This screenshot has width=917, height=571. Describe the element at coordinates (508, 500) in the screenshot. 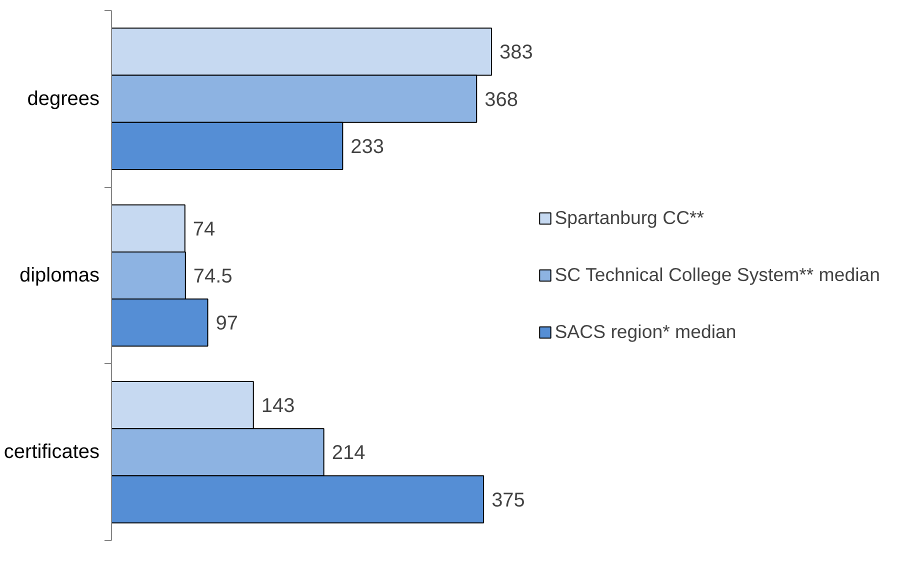

I see `data-label: 375` at that location.